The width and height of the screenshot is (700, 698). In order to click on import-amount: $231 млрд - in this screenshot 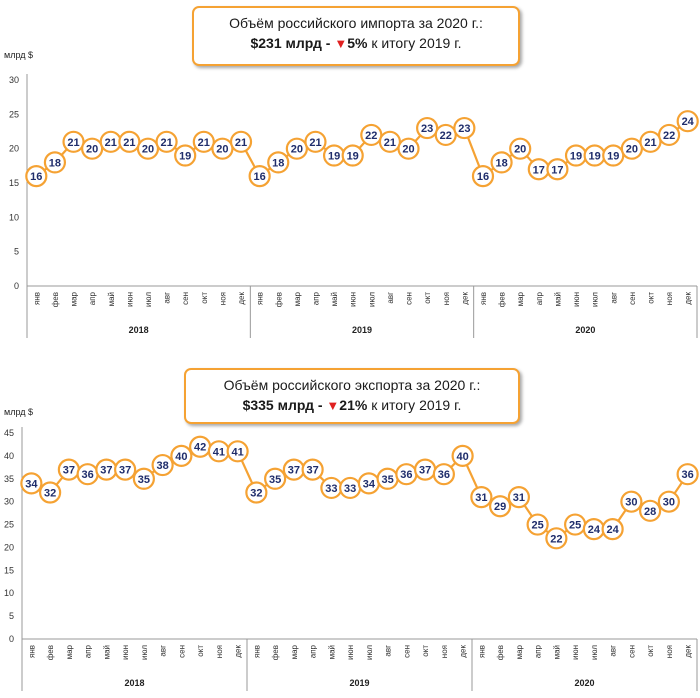, I will do `click(290, 43)`.